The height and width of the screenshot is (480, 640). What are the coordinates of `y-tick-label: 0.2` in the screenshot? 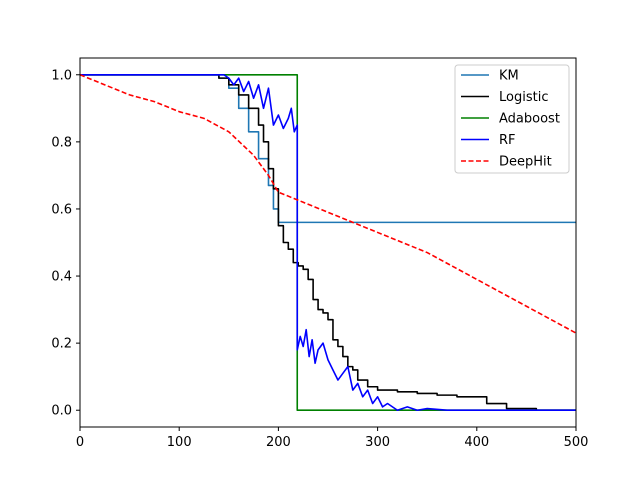 It's located at (61, 344).